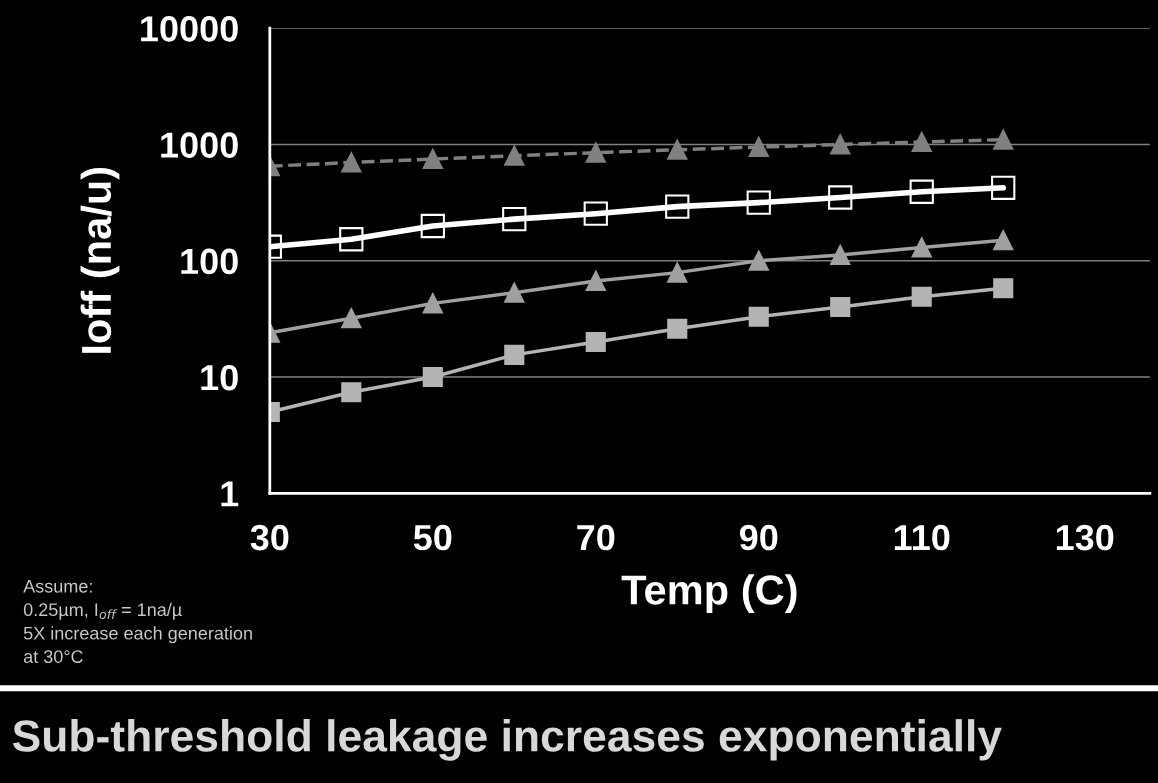 The image size is (1158, 783). What do you see at coordinates (209, 261) in the screenshot?
I see `y-tick-label: 100` at bounding box center [209, 261].